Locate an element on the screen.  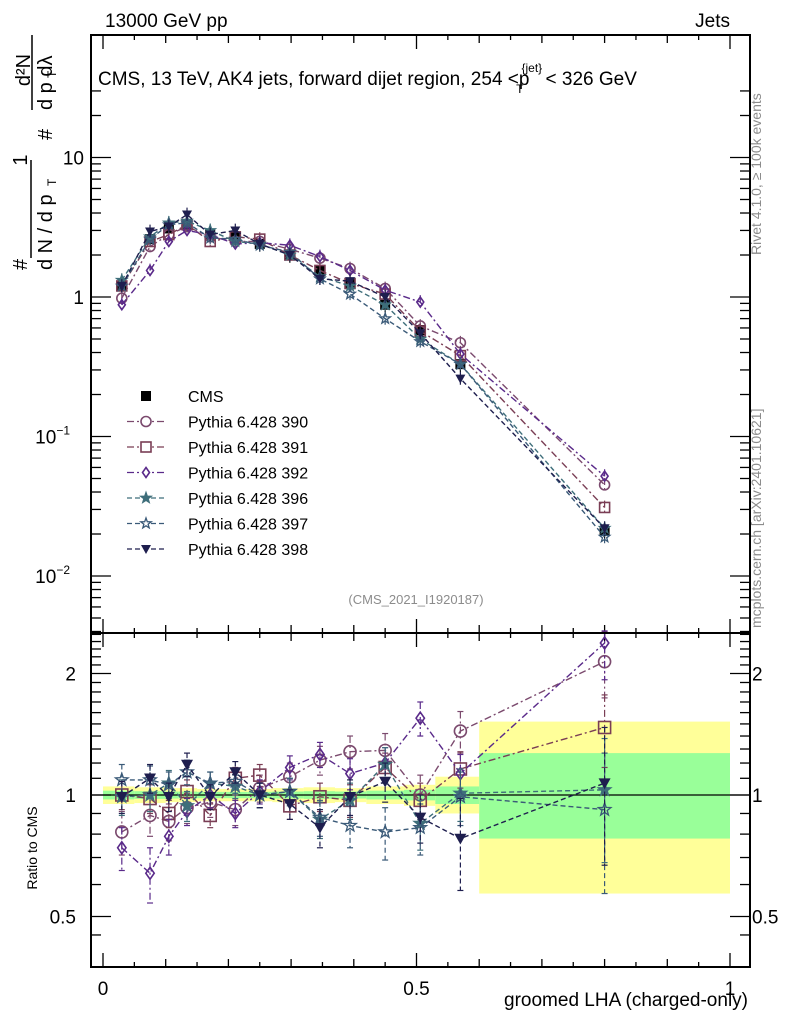
title-superscript: {jet} is located at coordinates (531, 68).